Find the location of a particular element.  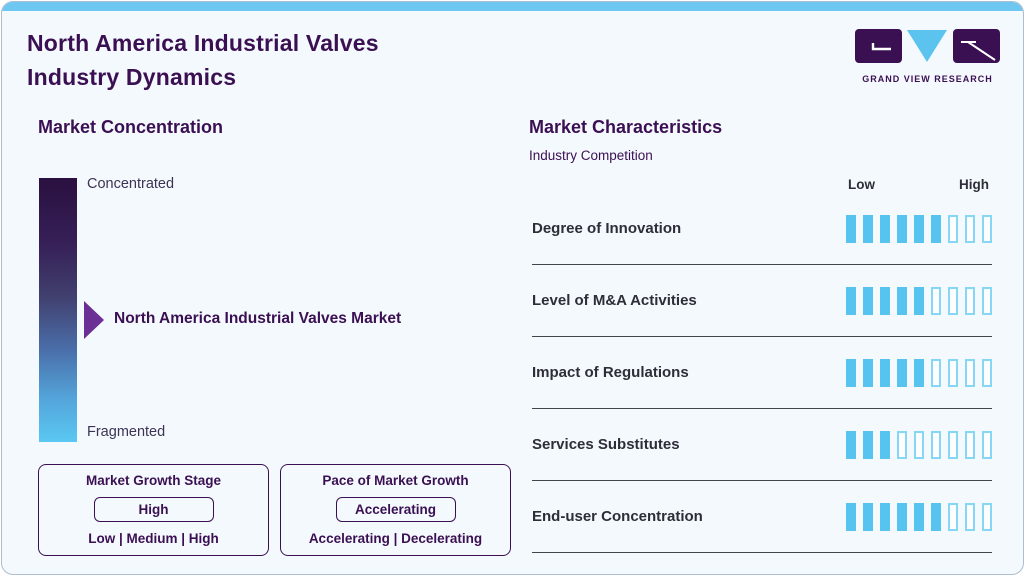

page-title-line2: Industry Dynamics is located at coordinates (132, 77).